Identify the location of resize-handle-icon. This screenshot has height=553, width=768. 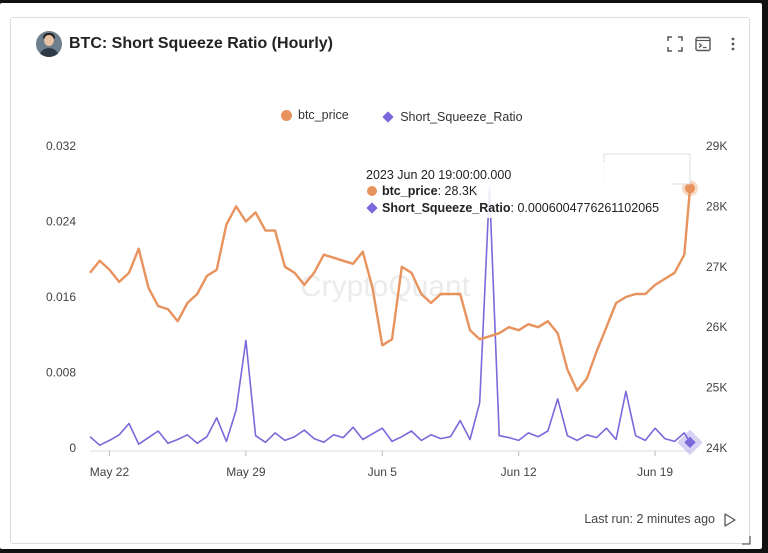
(746, 540).